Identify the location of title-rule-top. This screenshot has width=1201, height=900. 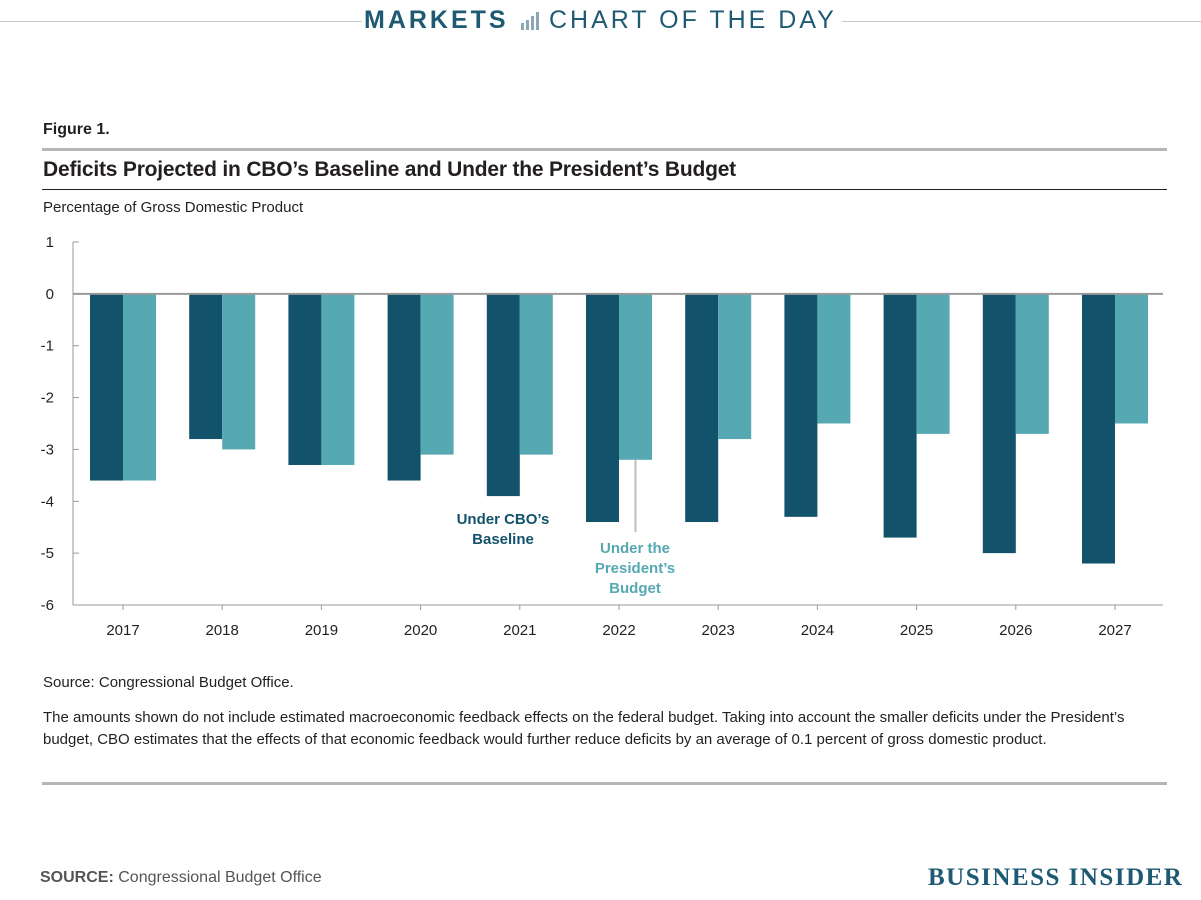
(604, 149).